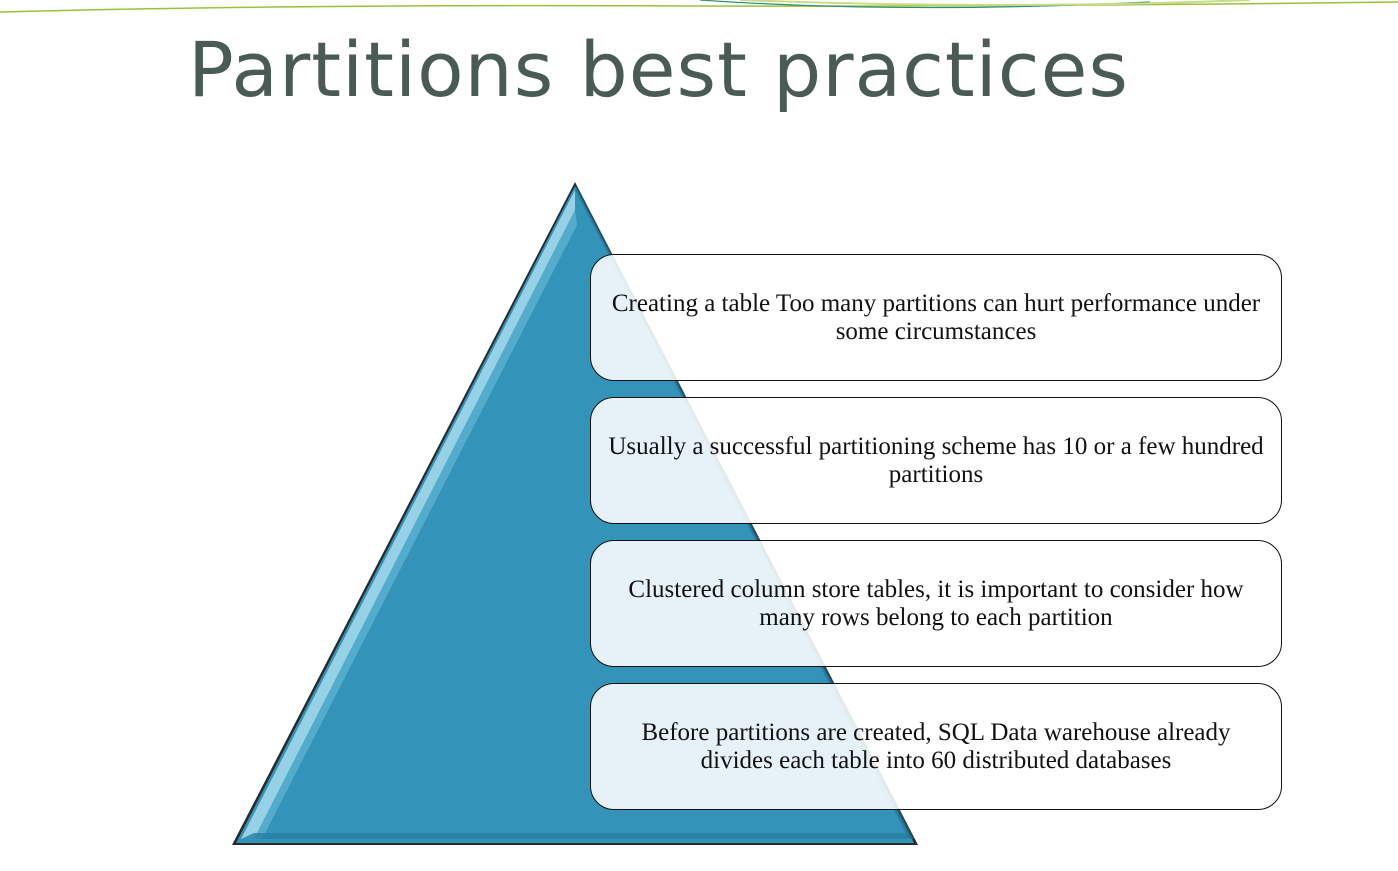 The height and width of the screenshot is (871, 1398). I want to click on top-decoration, so click(699, 6).